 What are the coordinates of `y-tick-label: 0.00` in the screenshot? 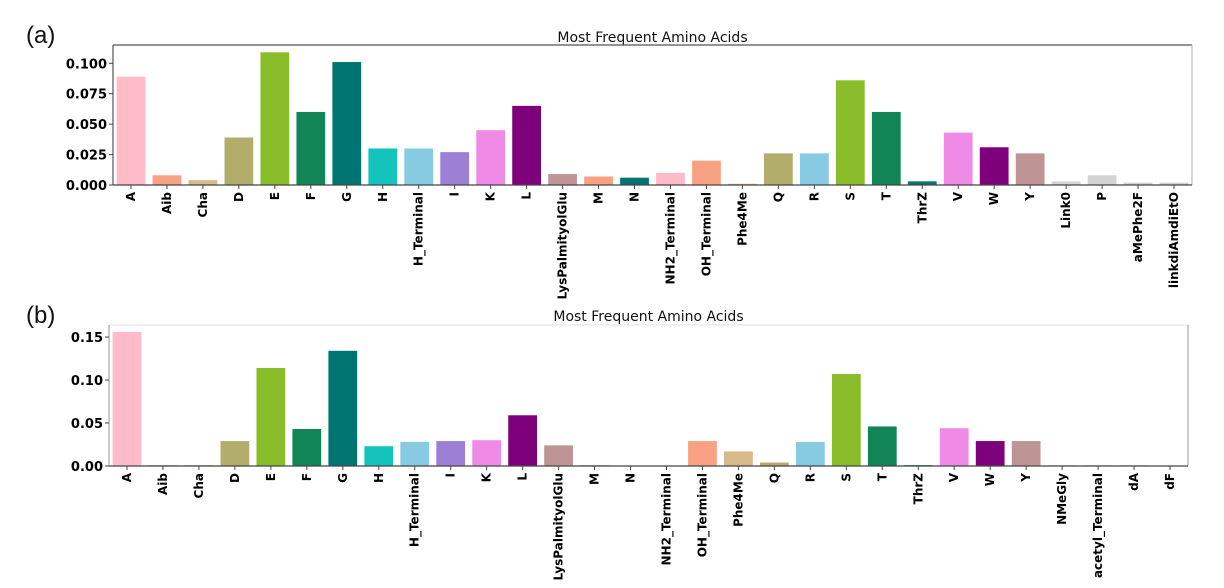 It's located at (87, 467).